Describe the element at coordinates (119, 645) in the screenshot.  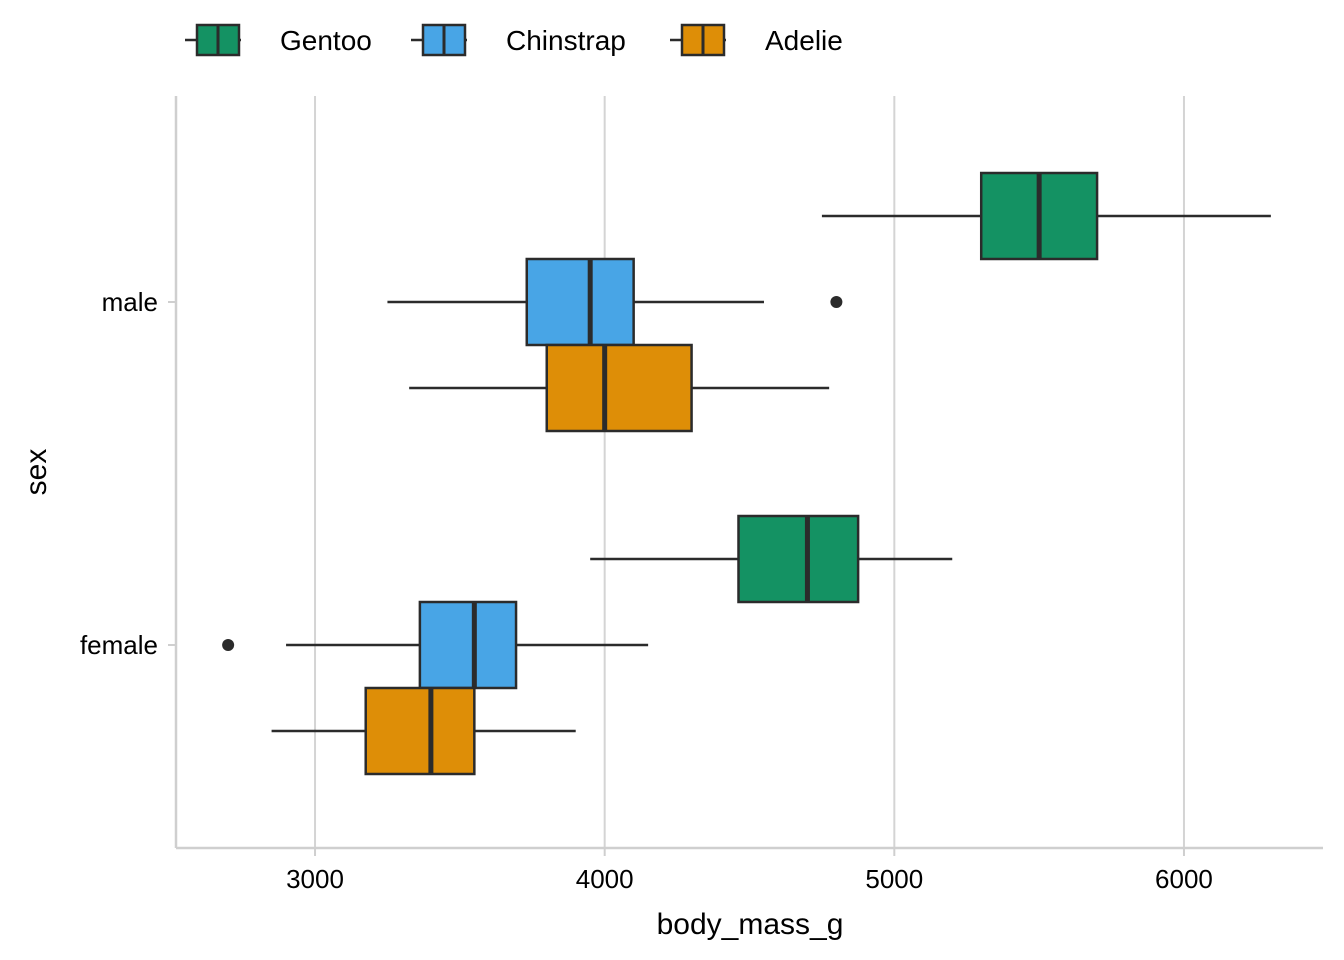
I see `y-tick-label-female: female` at that location.